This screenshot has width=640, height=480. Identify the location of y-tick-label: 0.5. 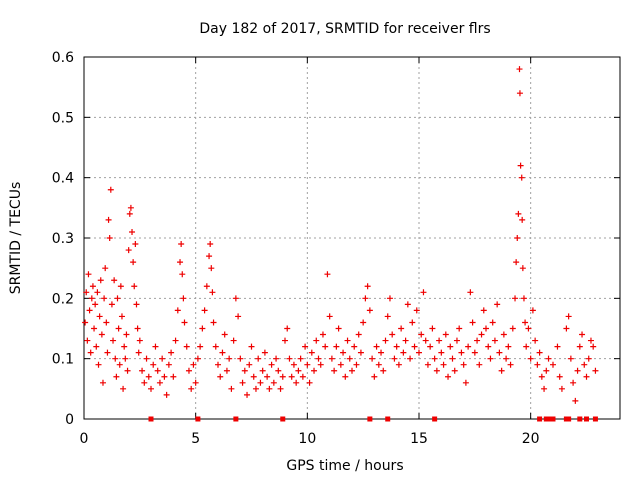
(63, 118).